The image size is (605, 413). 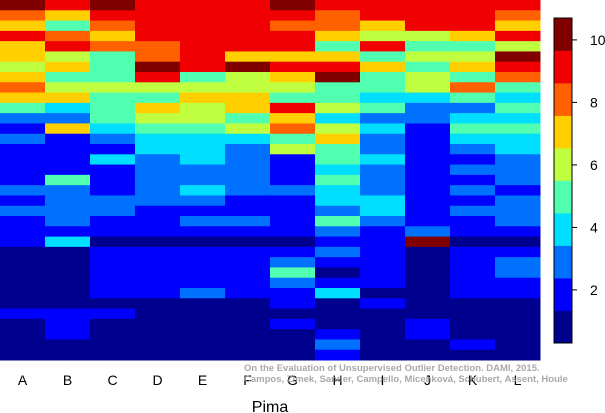 I want to click on x-tick-label: D, so click(x=157, y=380).